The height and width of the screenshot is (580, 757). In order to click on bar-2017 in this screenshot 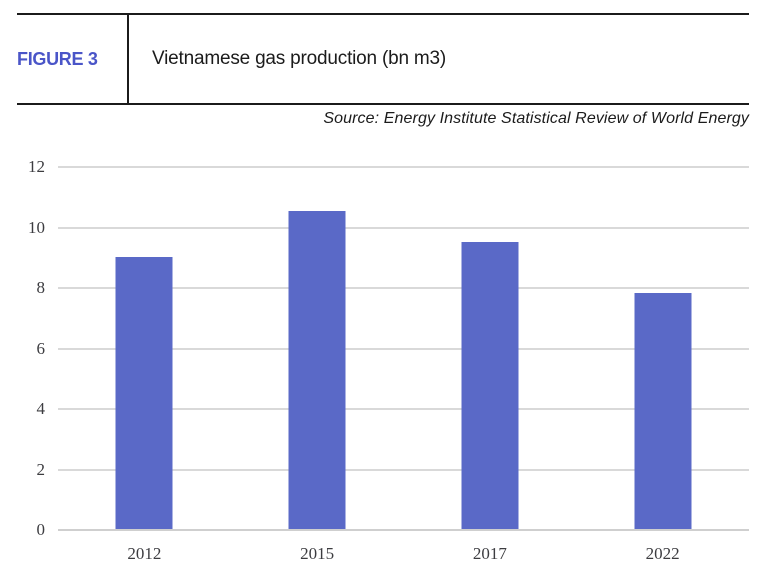, I will do `click(490, 385)`.